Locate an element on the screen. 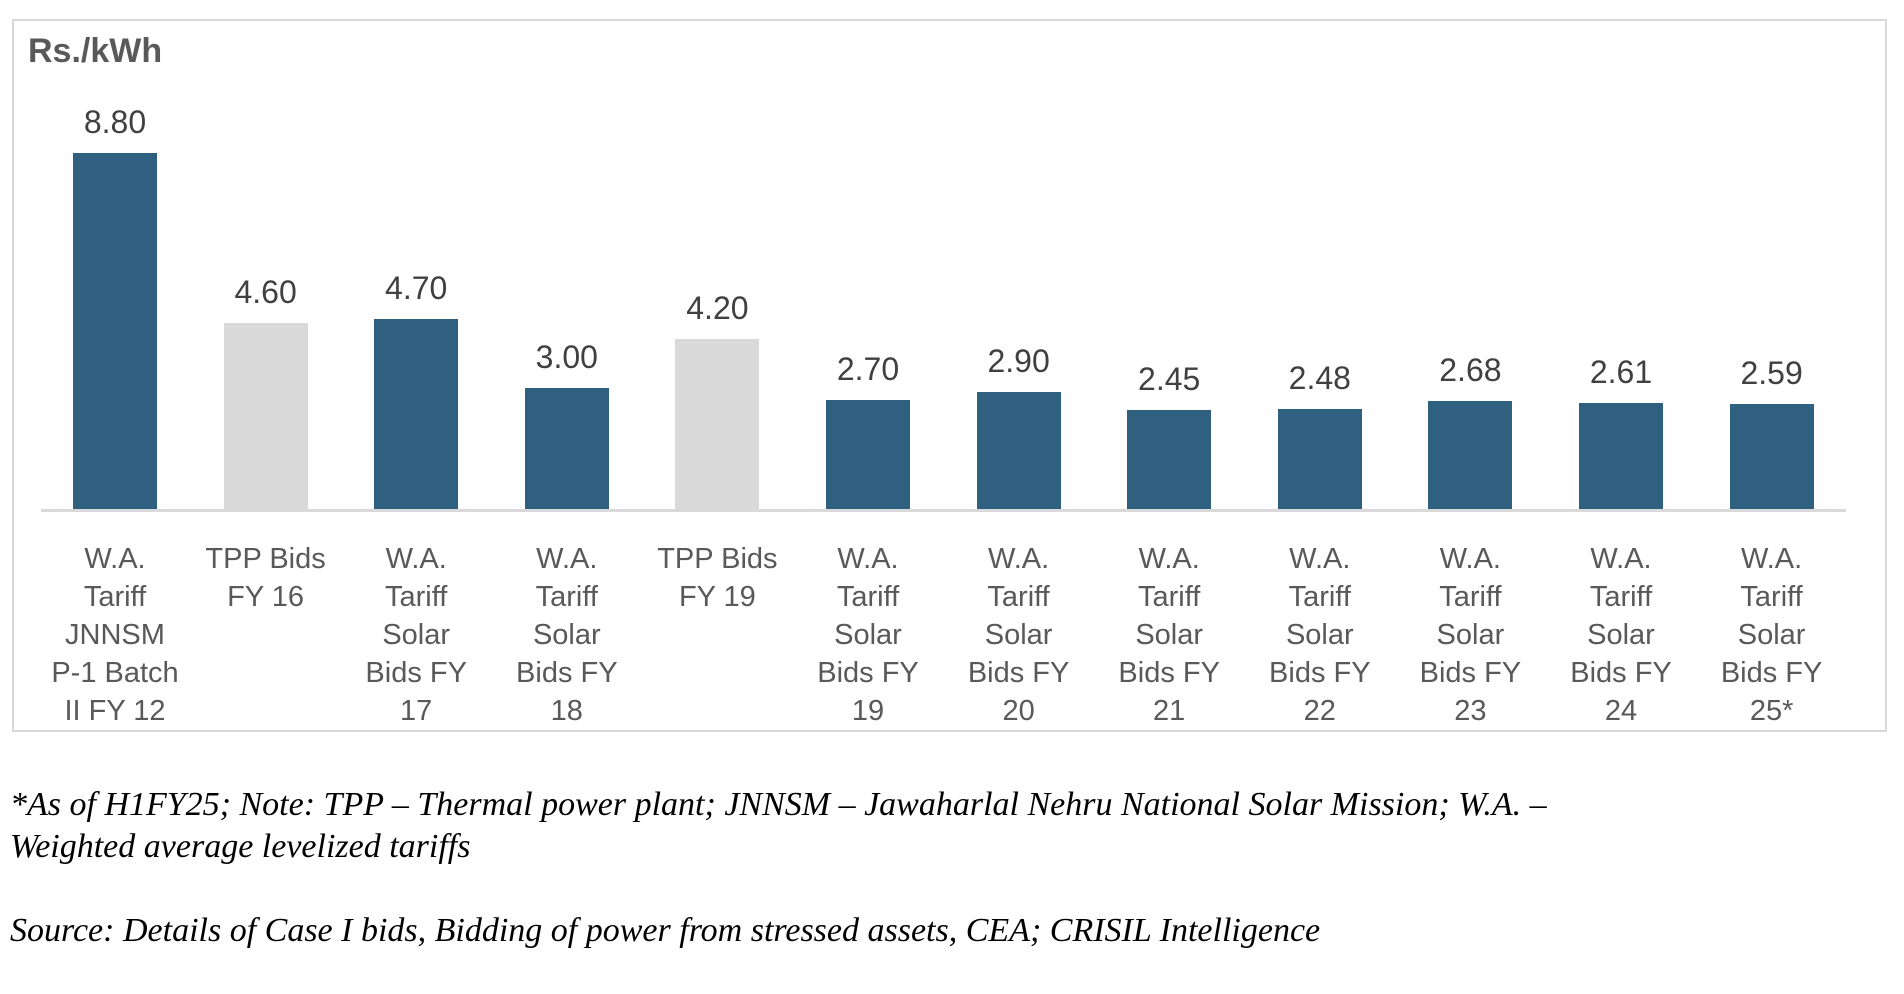 The width and height of the screenshot is (1904, 994). bar-cell: 4.20 is located at coordinates (717, 265).